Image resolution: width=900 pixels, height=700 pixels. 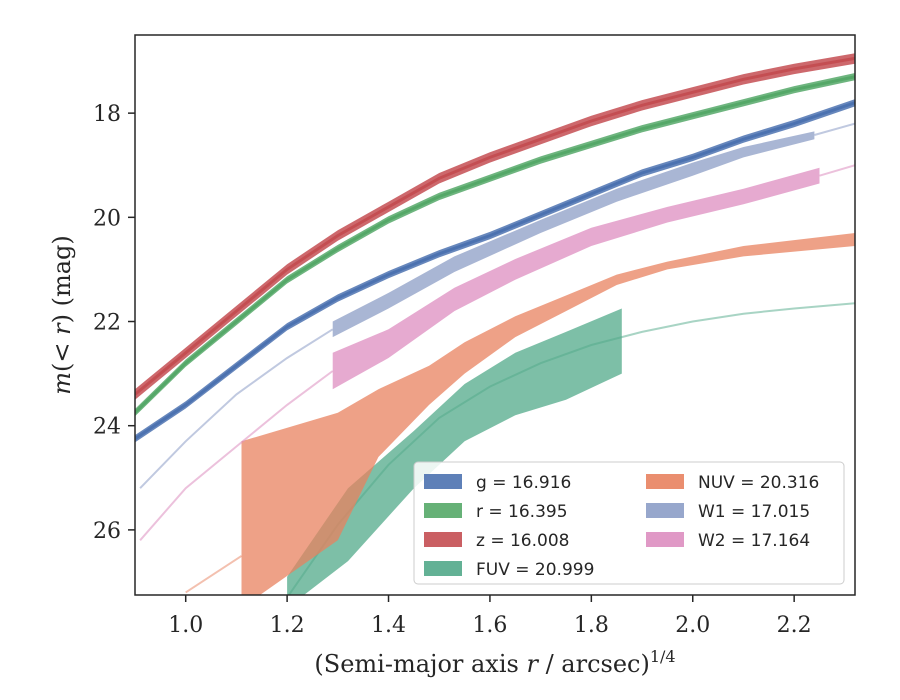 I want to click on legend-swatch-z, so click(x=443, y=539).